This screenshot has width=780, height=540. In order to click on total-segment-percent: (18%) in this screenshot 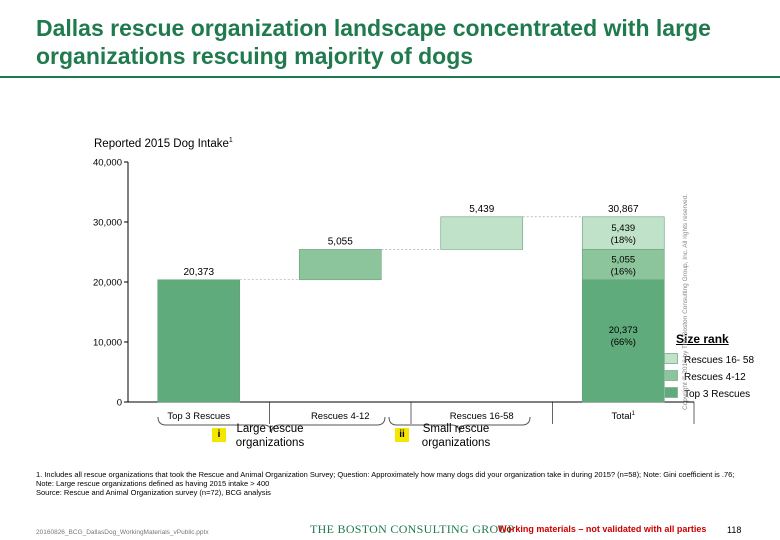, I will do `click(623, 240)`.